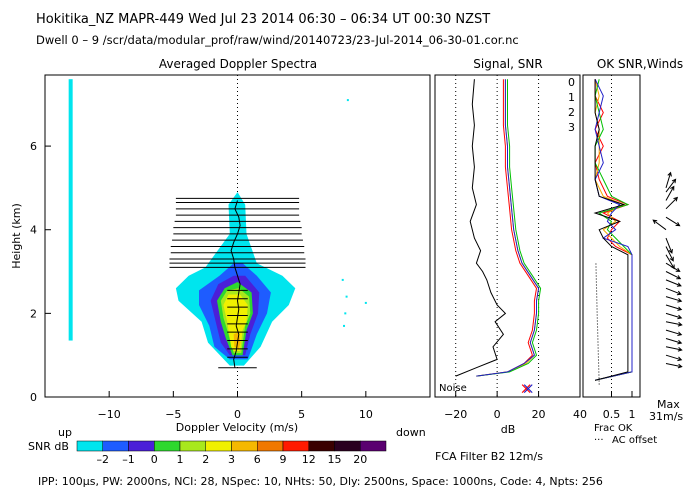 This screenshot has width=700, height=500. Describe the element at coordinates (571, 97) in the screenshot. I see `legend-entry-1: 1` at that location.